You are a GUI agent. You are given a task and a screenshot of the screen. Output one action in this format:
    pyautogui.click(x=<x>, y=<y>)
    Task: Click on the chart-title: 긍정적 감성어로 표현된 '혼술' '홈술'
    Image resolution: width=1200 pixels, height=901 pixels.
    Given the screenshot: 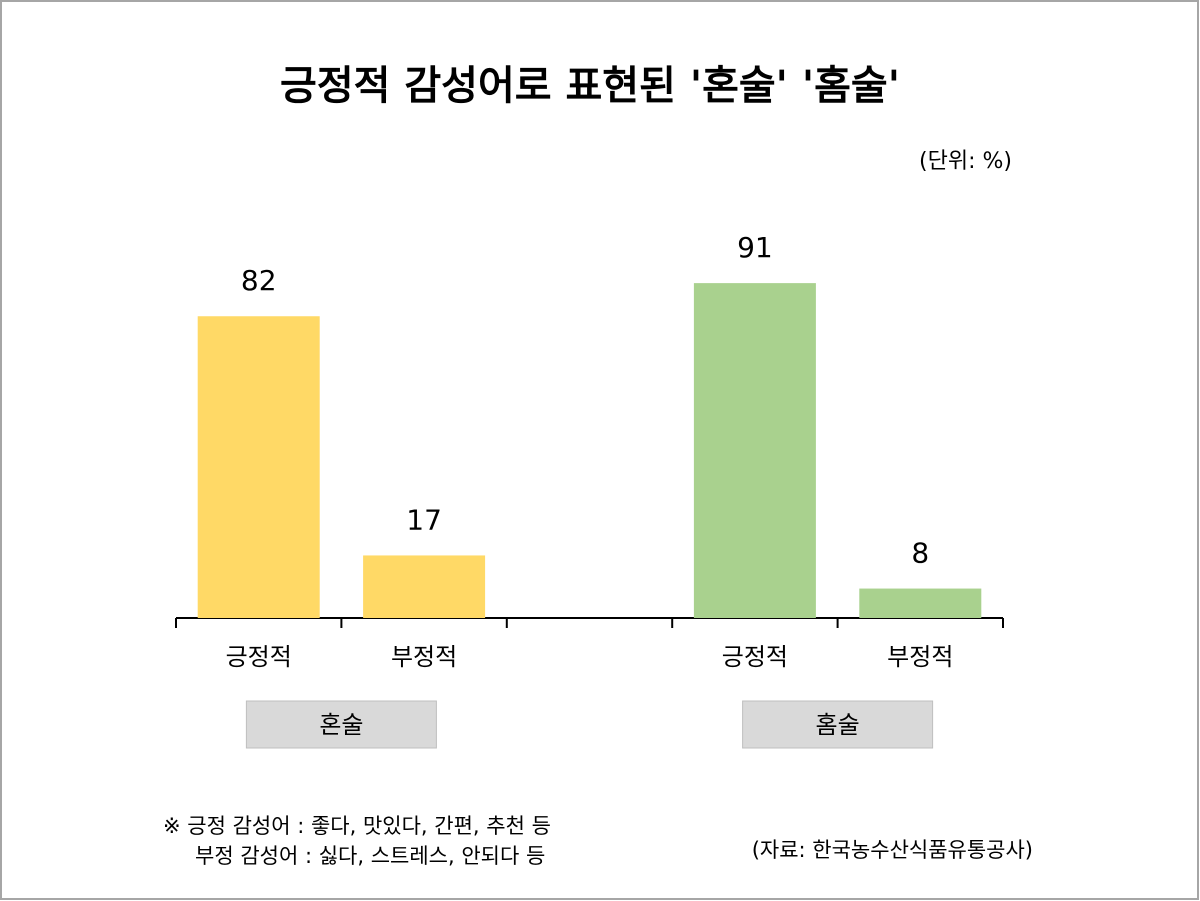 What is the action you would take?
    pyautogui.click(x=590, y=86)
    